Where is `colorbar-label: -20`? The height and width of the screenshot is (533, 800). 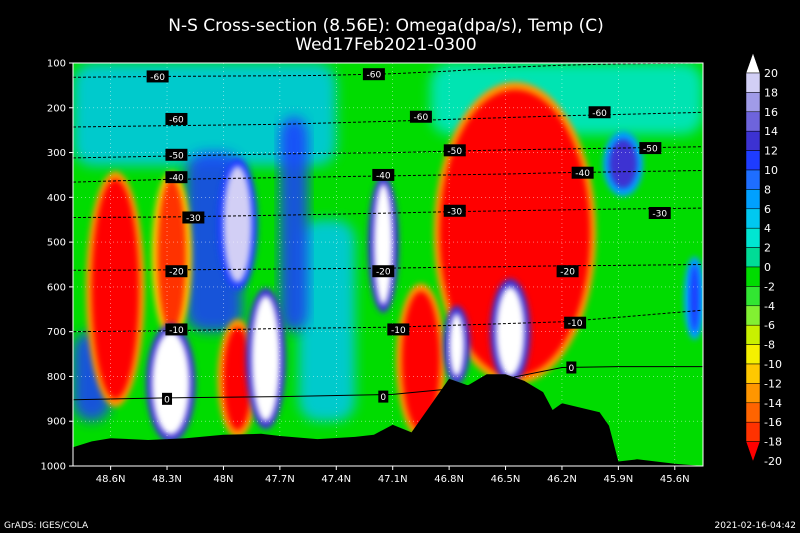
colorbar-label: -20 is located at coordinates (773, 461).